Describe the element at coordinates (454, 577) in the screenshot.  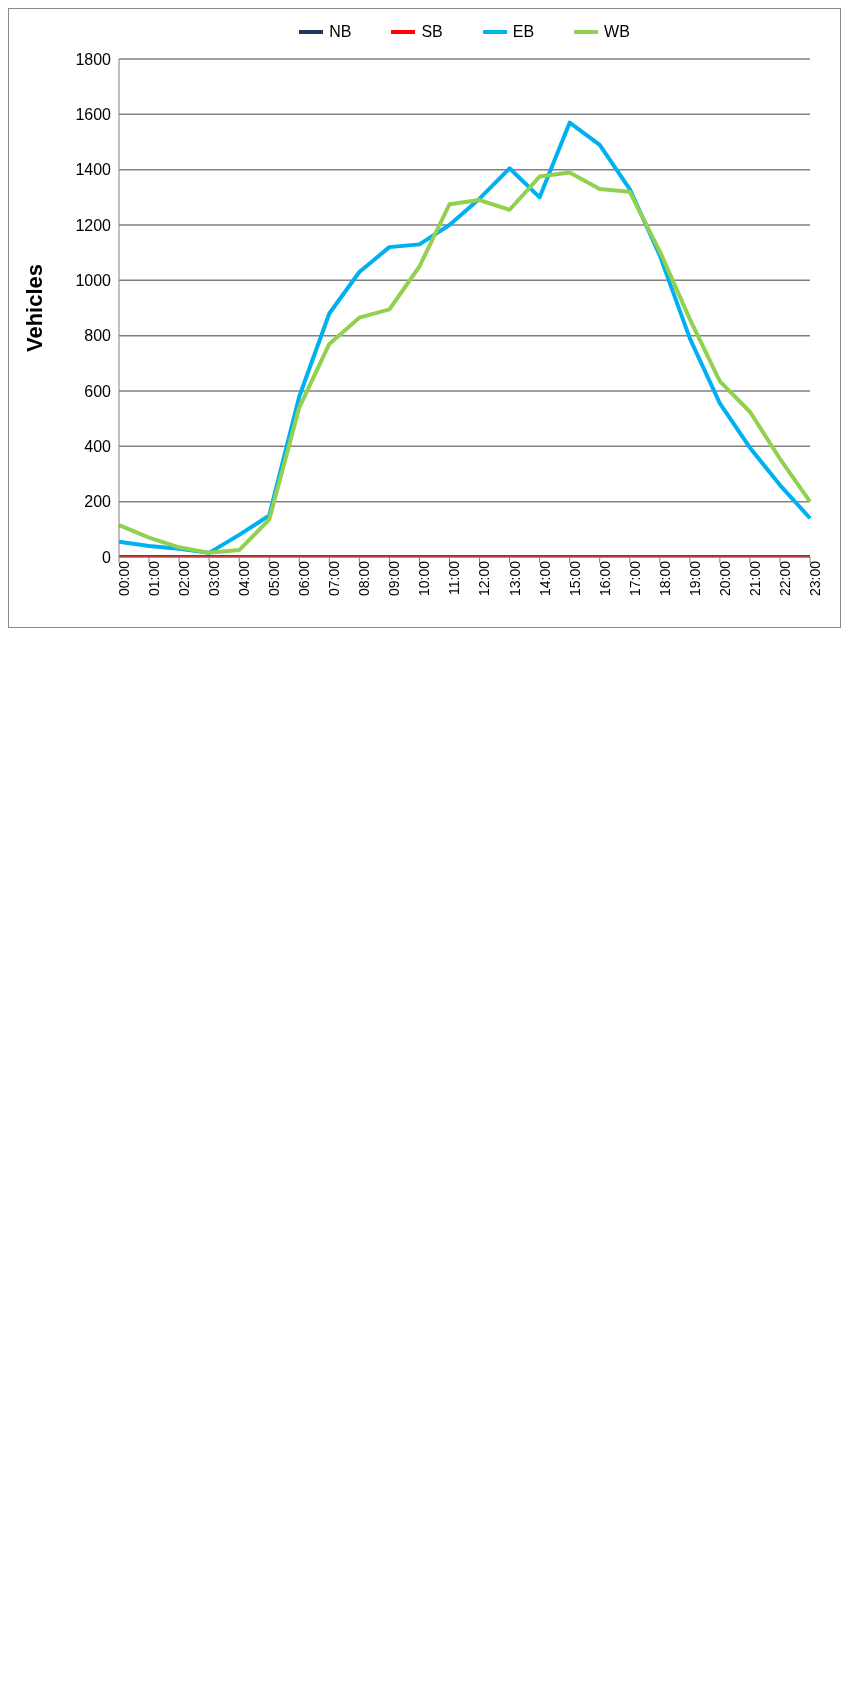
I see `x-tick-label: 11:00` at that location.